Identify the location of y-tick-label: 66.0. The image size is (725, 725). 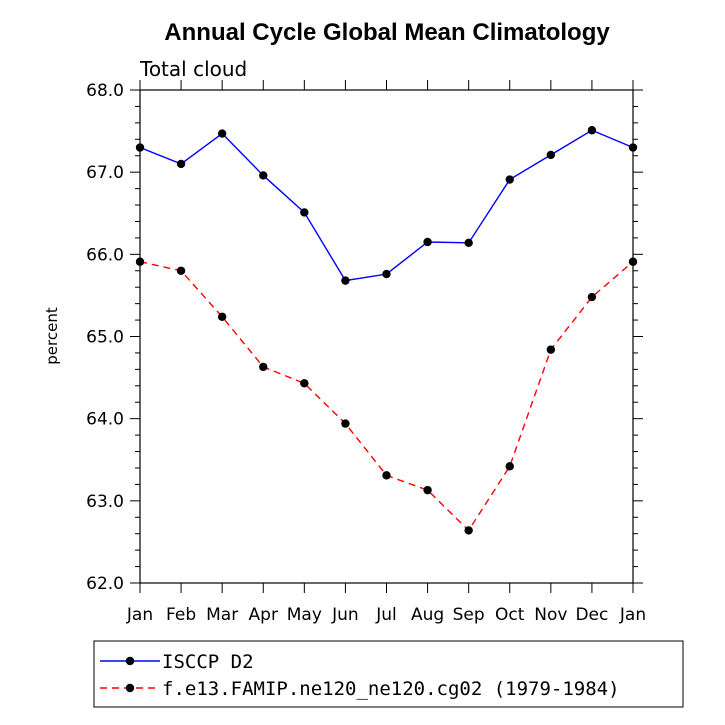
(105, 255).